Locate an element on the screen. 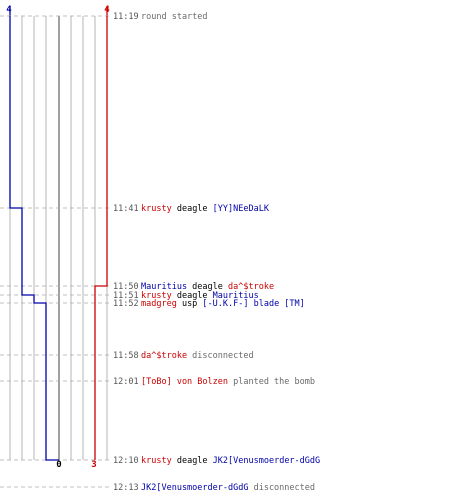  event-message: JK2[Venusmoerder-dGdG disconnected is located at coordinates (228, 488).